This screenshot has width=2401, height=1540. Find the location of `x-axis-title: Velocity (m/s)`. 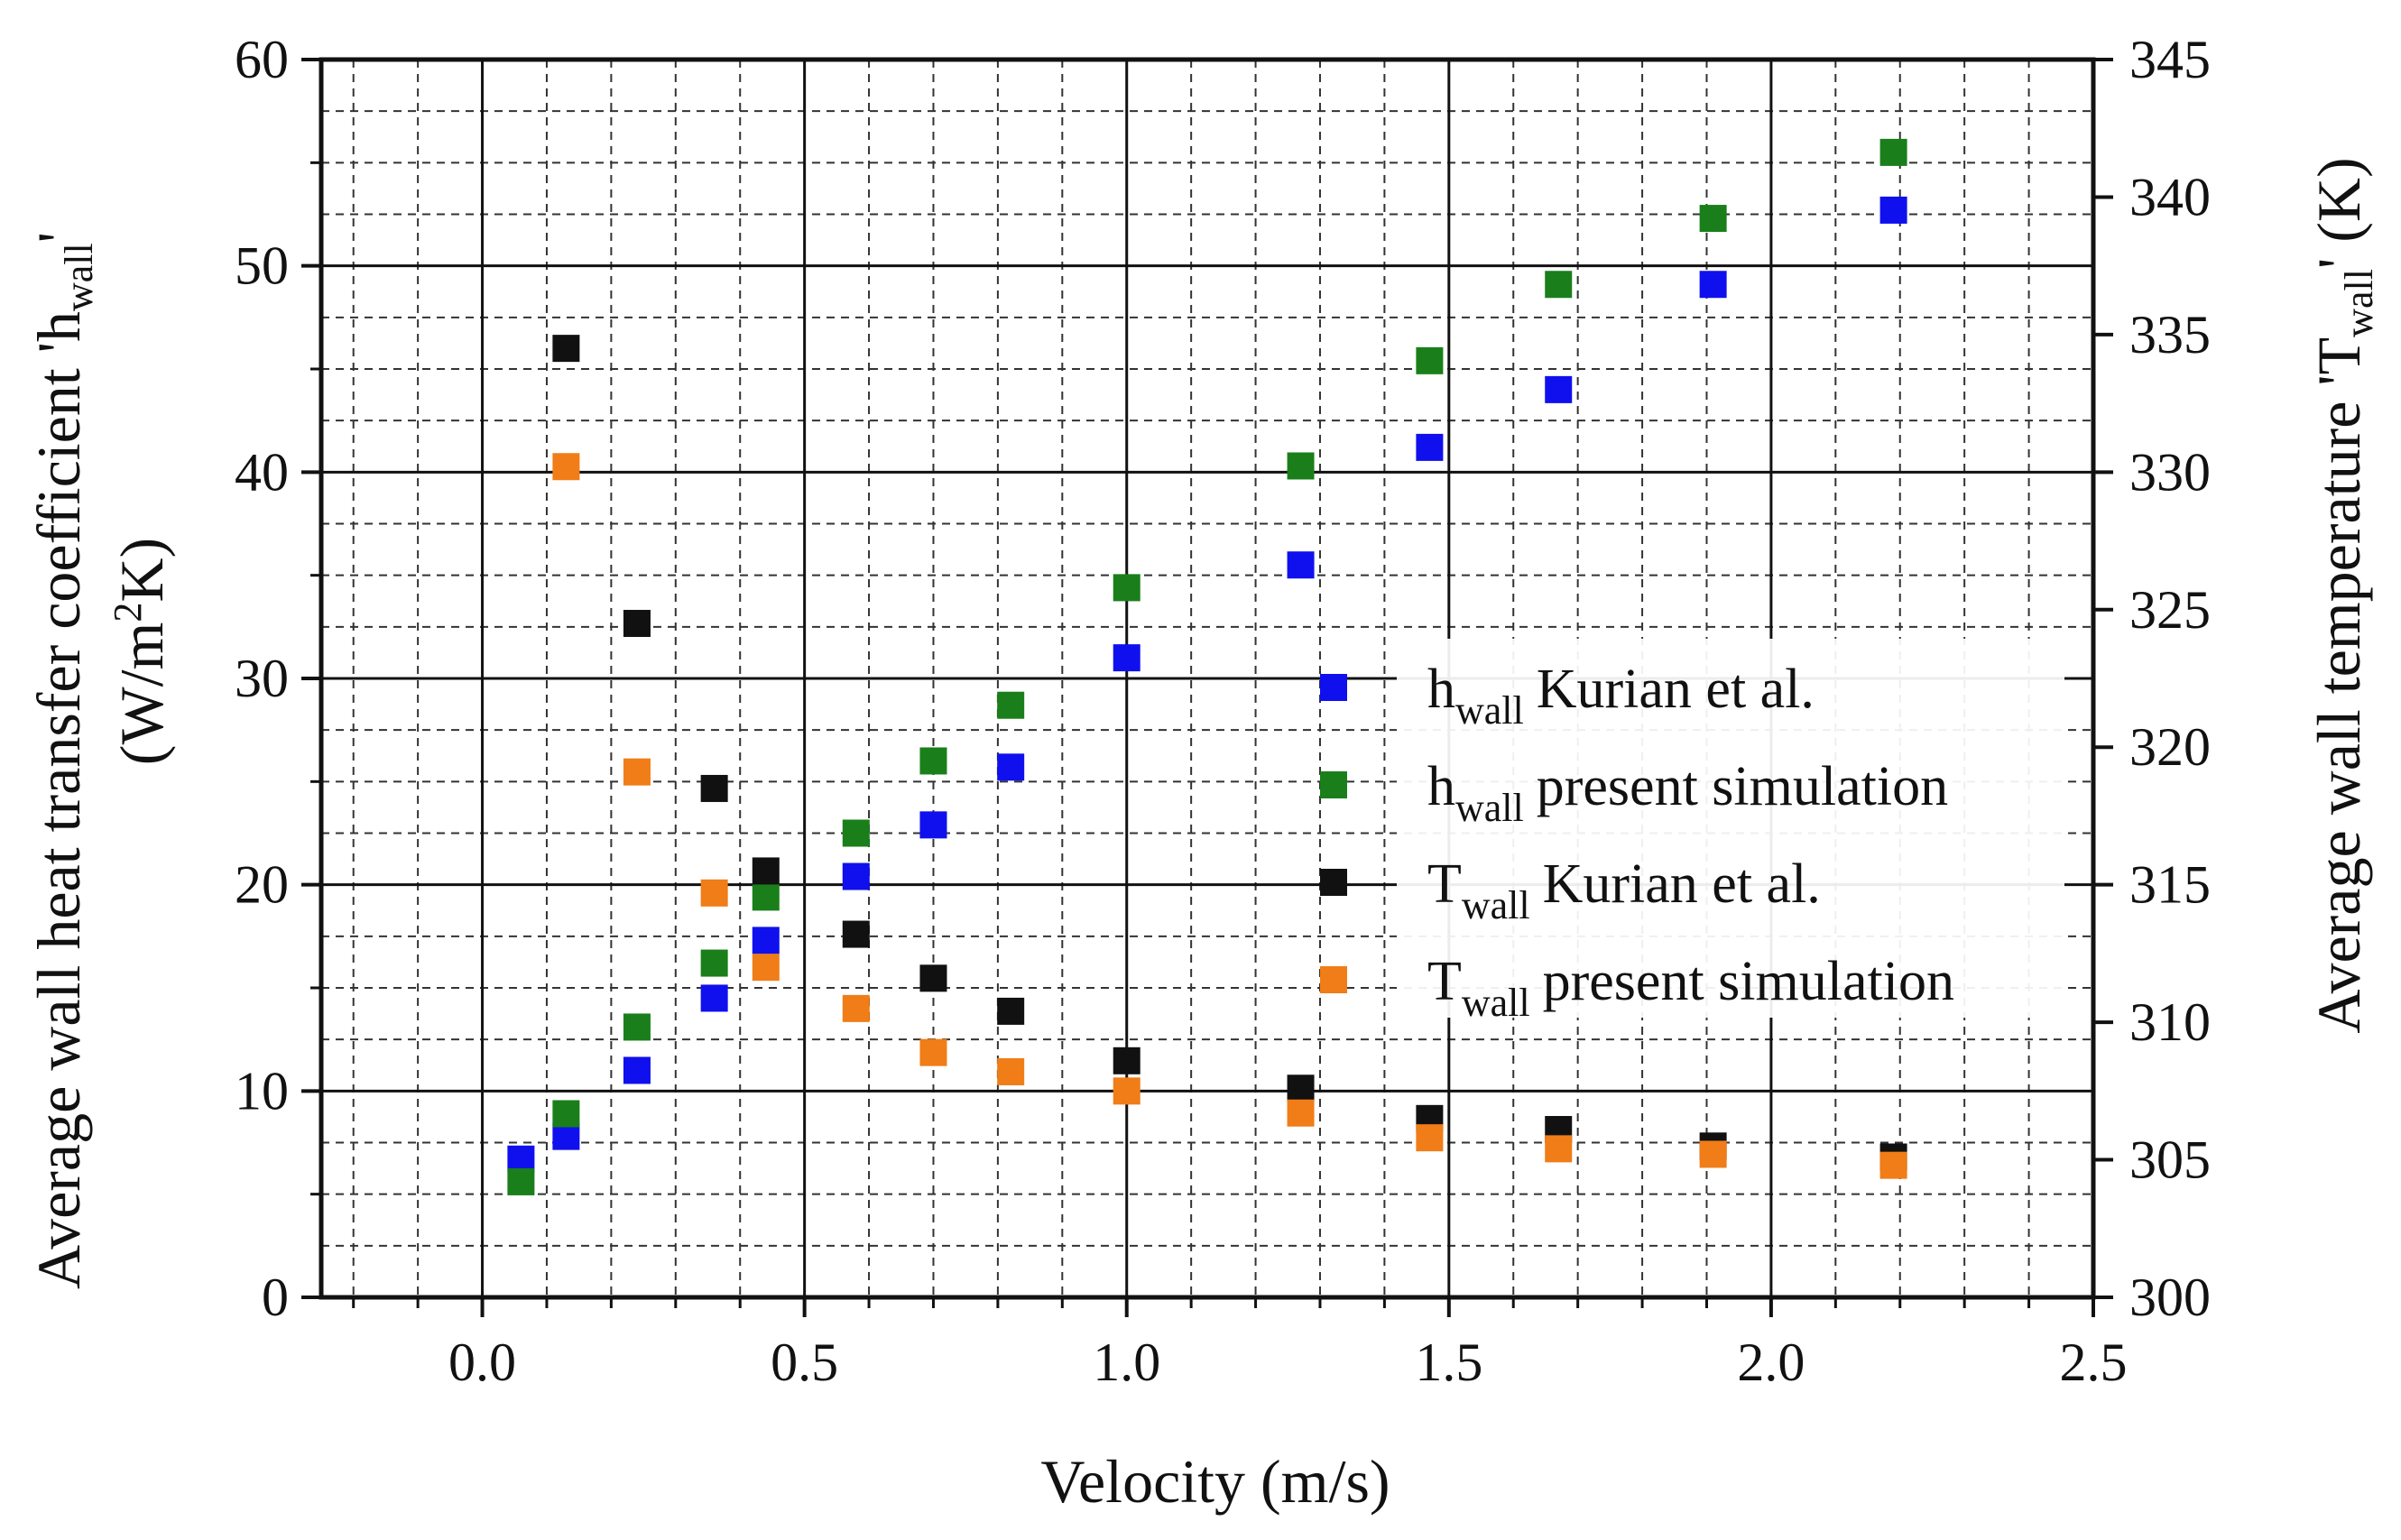

x-axis-title: Velocity (m/s) is located at coordinates (1215, 1481).